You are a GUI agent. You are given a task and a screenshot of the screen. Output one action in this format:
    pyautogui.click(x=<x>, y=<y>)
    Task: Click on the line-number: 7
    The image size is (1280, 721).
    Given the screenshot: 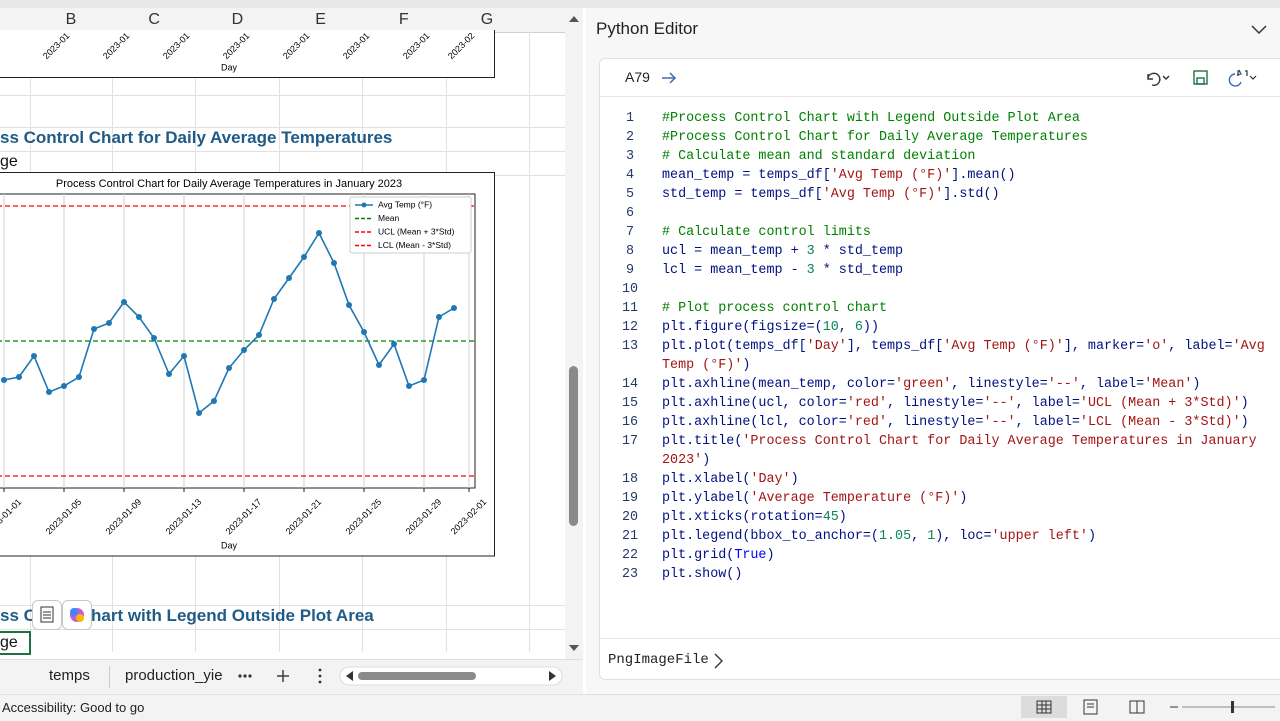 What is the action you would take?
    pyautogui.click(x=630, y=232)
    